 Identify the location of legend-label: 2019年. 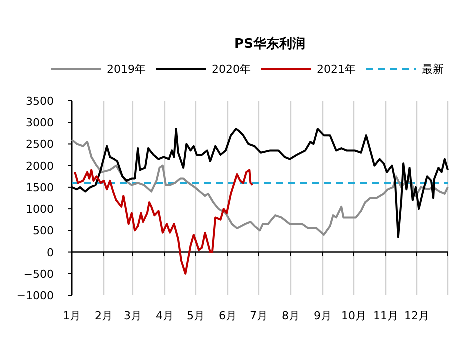
(126, 69).